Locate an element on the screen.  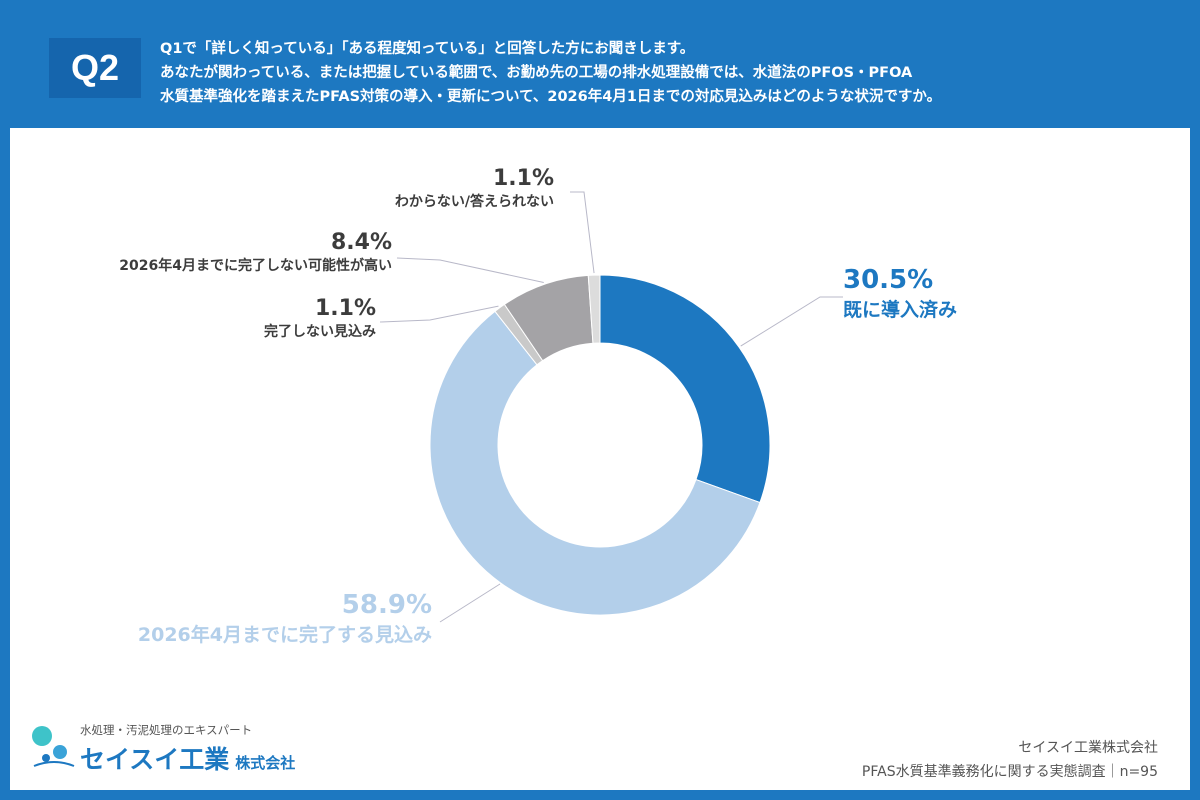
category-label-expected-complete: 2026年4月までに完了する見込み is located at coordinates (284, 635).